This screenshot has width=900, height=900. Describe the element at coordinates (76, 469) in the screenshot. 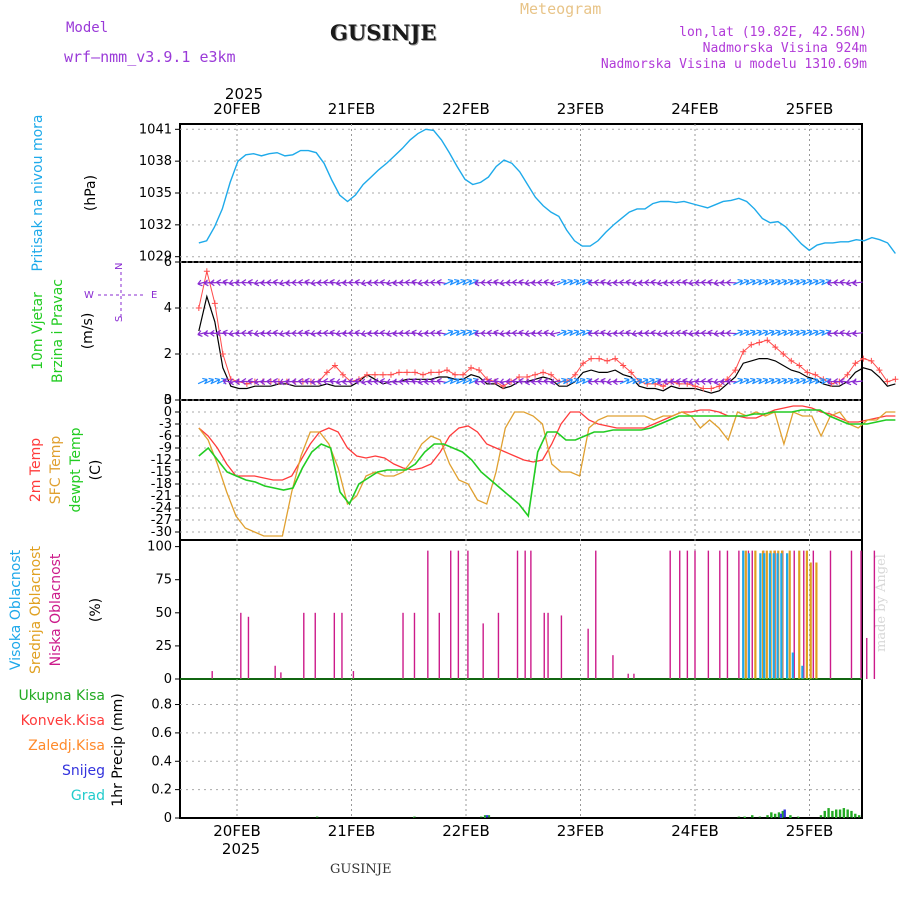

I see `temp-dewpt-label: dewpt Temp` at that location.